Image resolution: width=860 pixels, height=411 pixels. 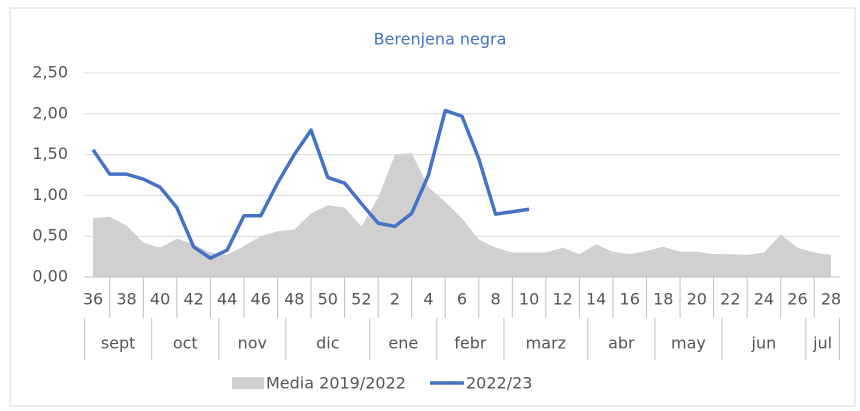 What do you see at coordinates (764, 343) in the screenshot?
I see `month-label: jun` at bounding box center [764, 343].